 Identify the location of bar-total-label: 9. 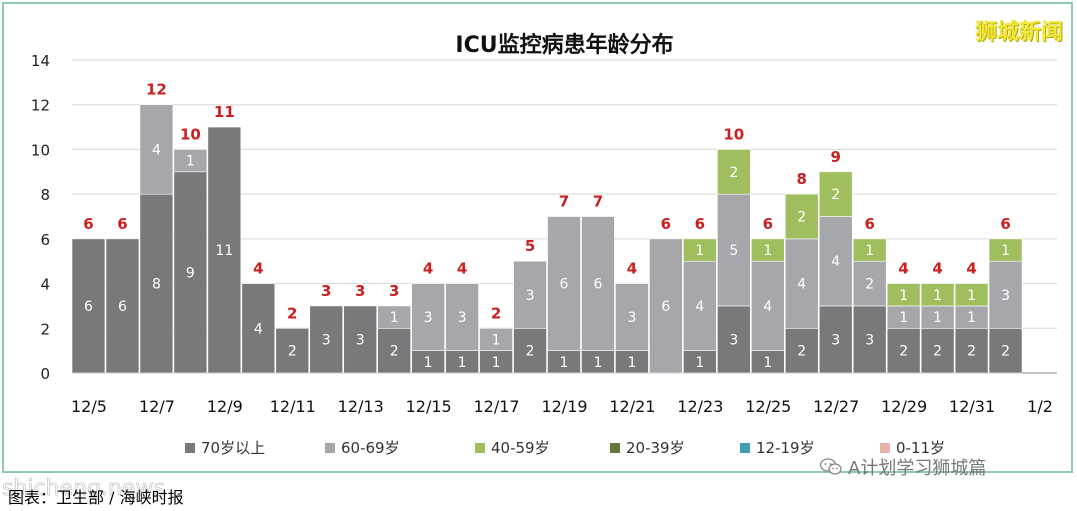
(836, 157).